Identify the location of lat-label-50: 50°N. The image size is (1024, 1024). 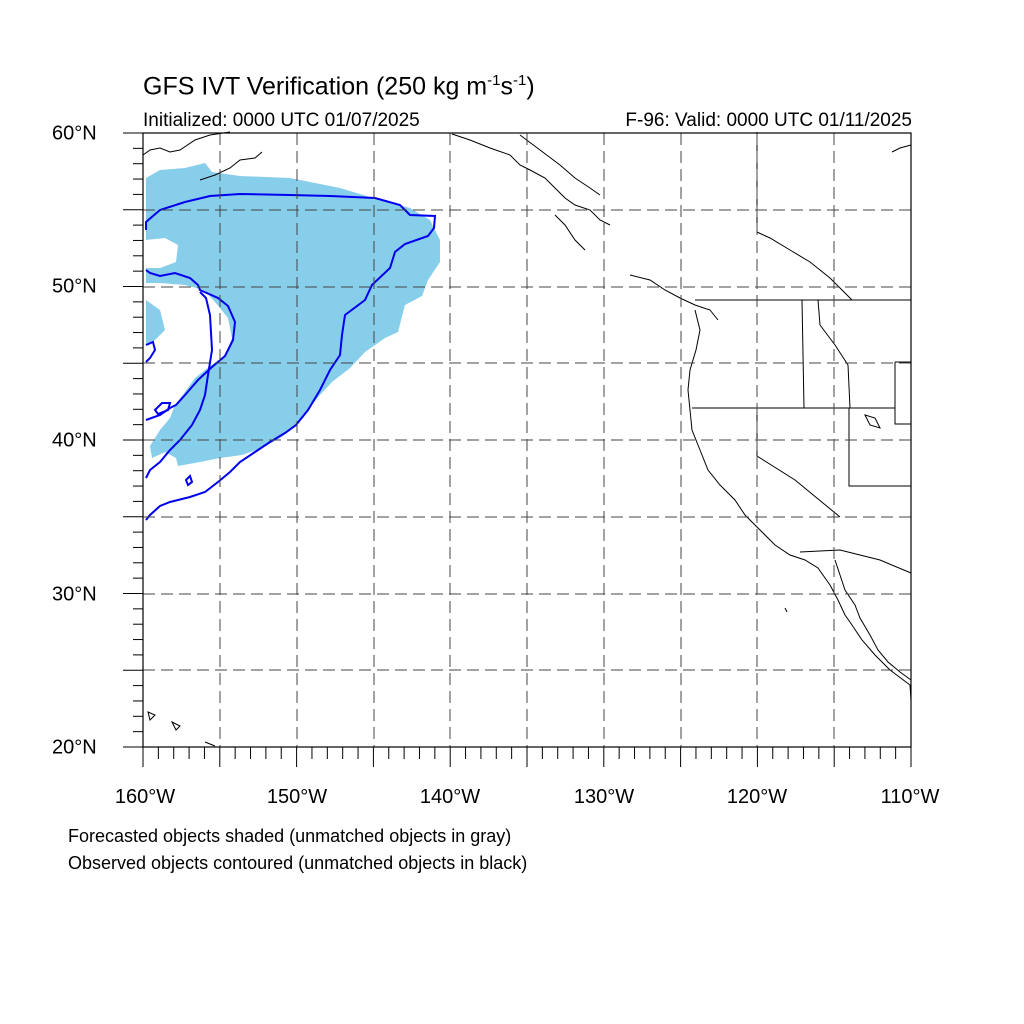
(74, 286).